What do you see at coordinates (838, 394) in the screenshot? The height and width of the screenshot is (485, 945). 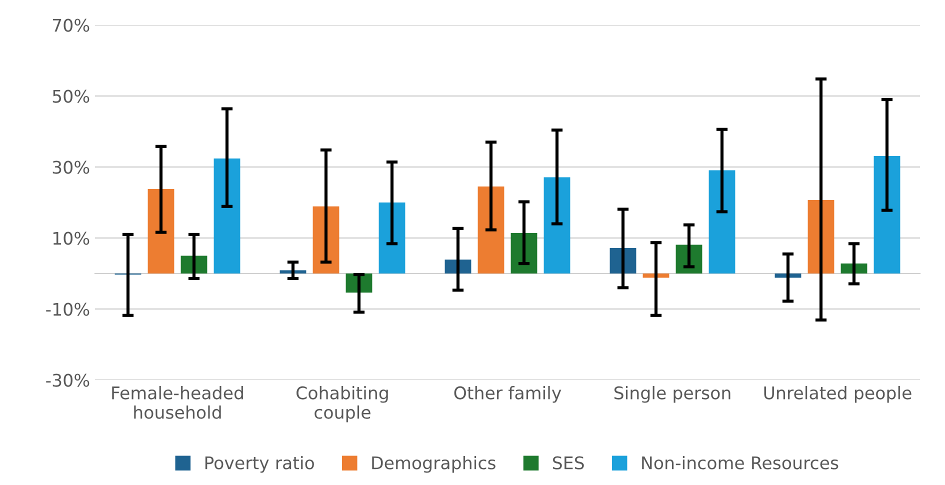 I see `x-tick-label: Unrelated people` at bounding box center [838, 394].